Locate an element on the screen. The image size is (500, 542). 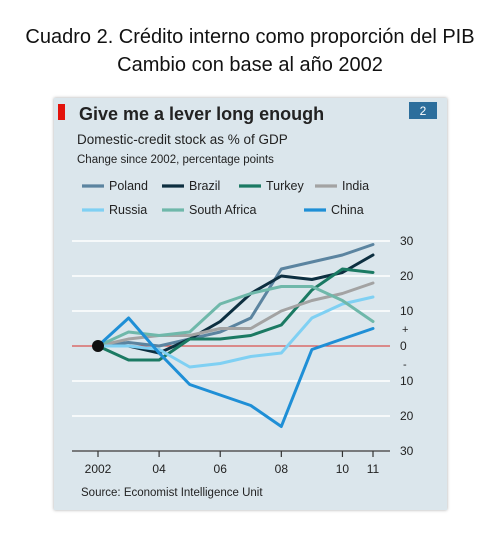
chart-subtitle: Domestic-credit stock as % of GDP is located at coordinates (182, 139).